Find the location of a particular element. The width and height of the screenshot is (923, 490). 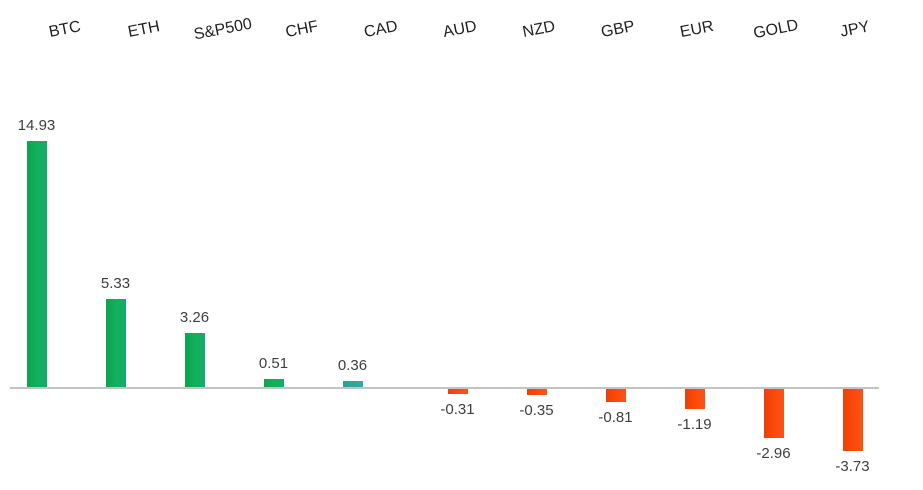

value-label-aud: -0.31 is located at coordinates (457, 409).